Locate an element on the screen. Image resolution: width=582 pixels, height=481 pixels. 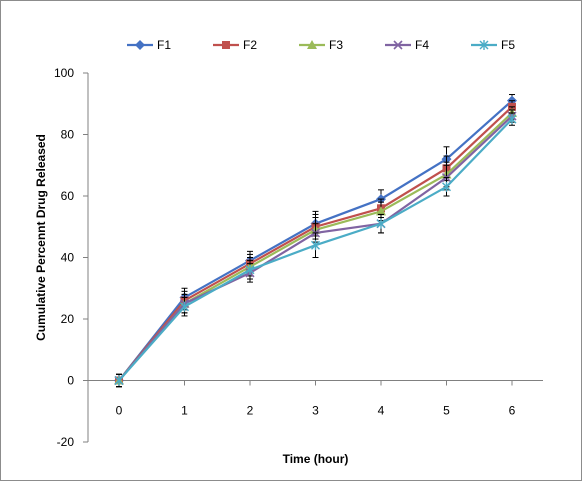
legend-item-f5: F5 is located at coordinates (493, 45).